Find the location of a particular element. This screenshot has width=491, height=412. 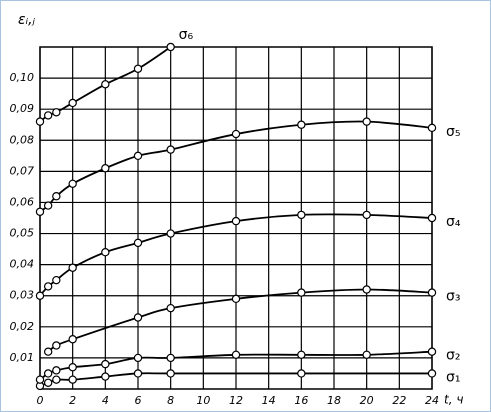

x-tick-label: 2 is located at coordinates (72, 400).